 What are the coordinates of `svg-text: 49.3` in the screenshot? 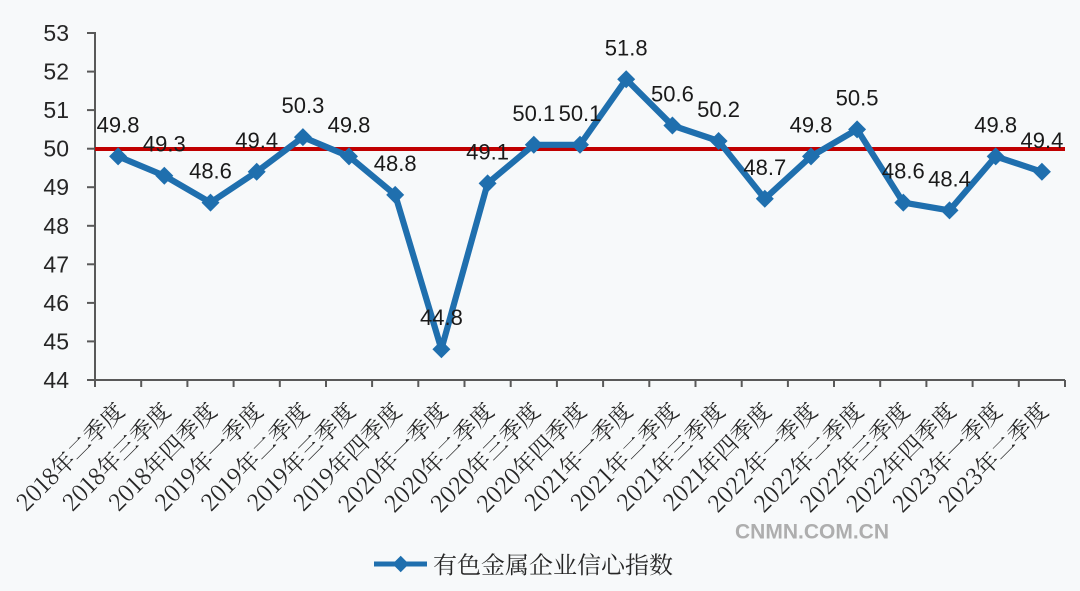 It's located at (164, 144).